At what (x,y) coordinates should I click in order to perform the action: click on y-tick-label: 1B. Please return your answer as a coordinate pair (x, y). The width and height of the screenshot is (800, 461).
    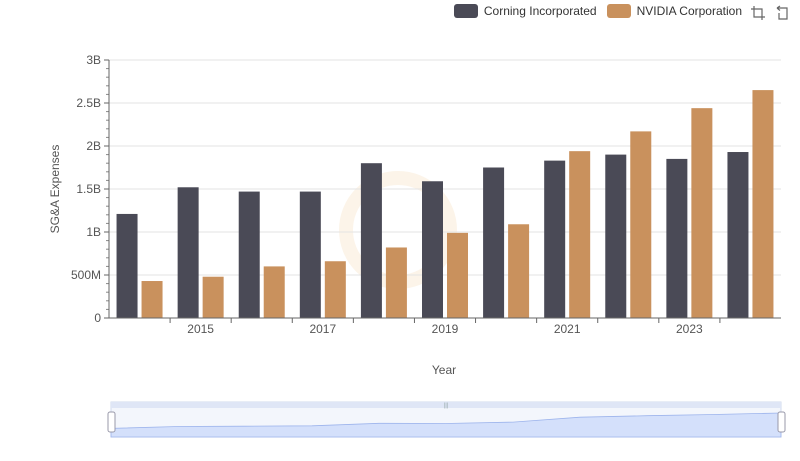
    Looking at the image, I should click on (93, 232).